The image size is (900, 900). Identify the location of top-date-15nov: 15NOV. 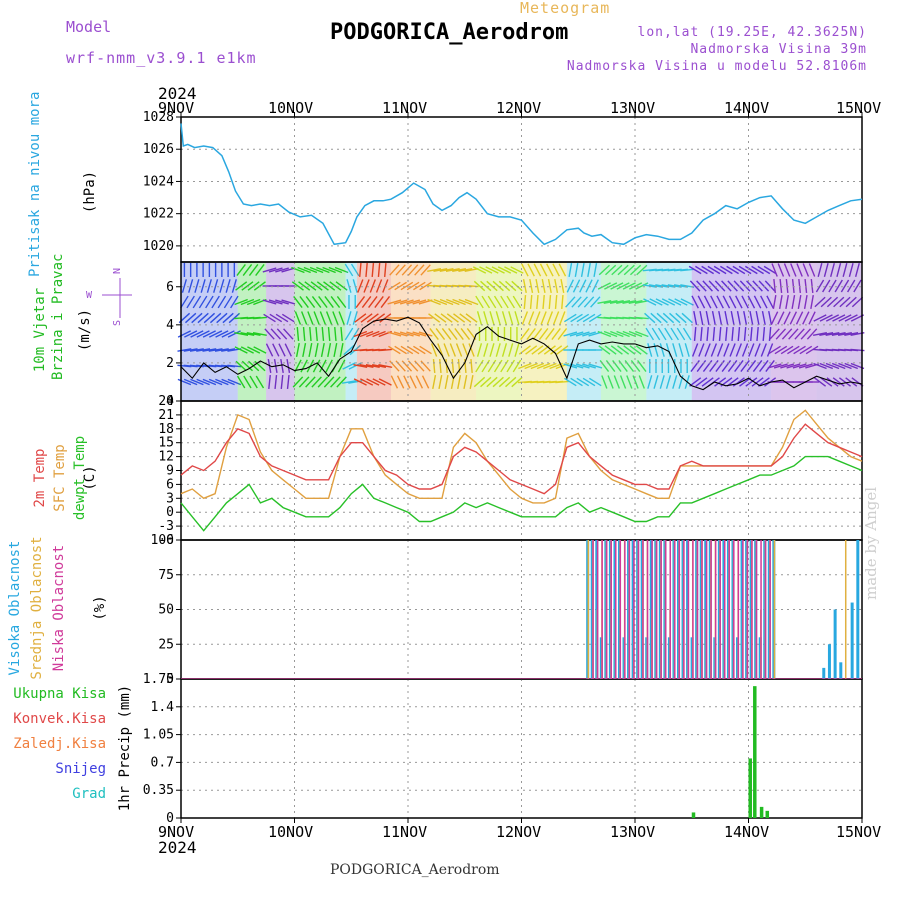
(859, 108).